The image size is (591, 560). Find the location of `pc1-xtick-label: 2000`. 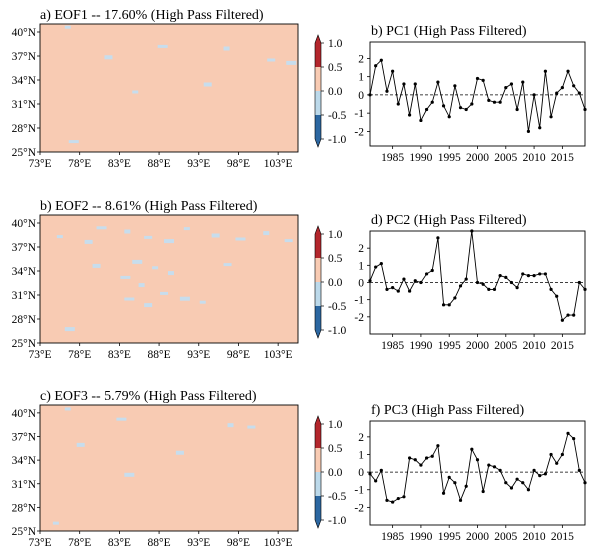

pc1-xtick-label: 2000 is located at coordinates (477, 158).